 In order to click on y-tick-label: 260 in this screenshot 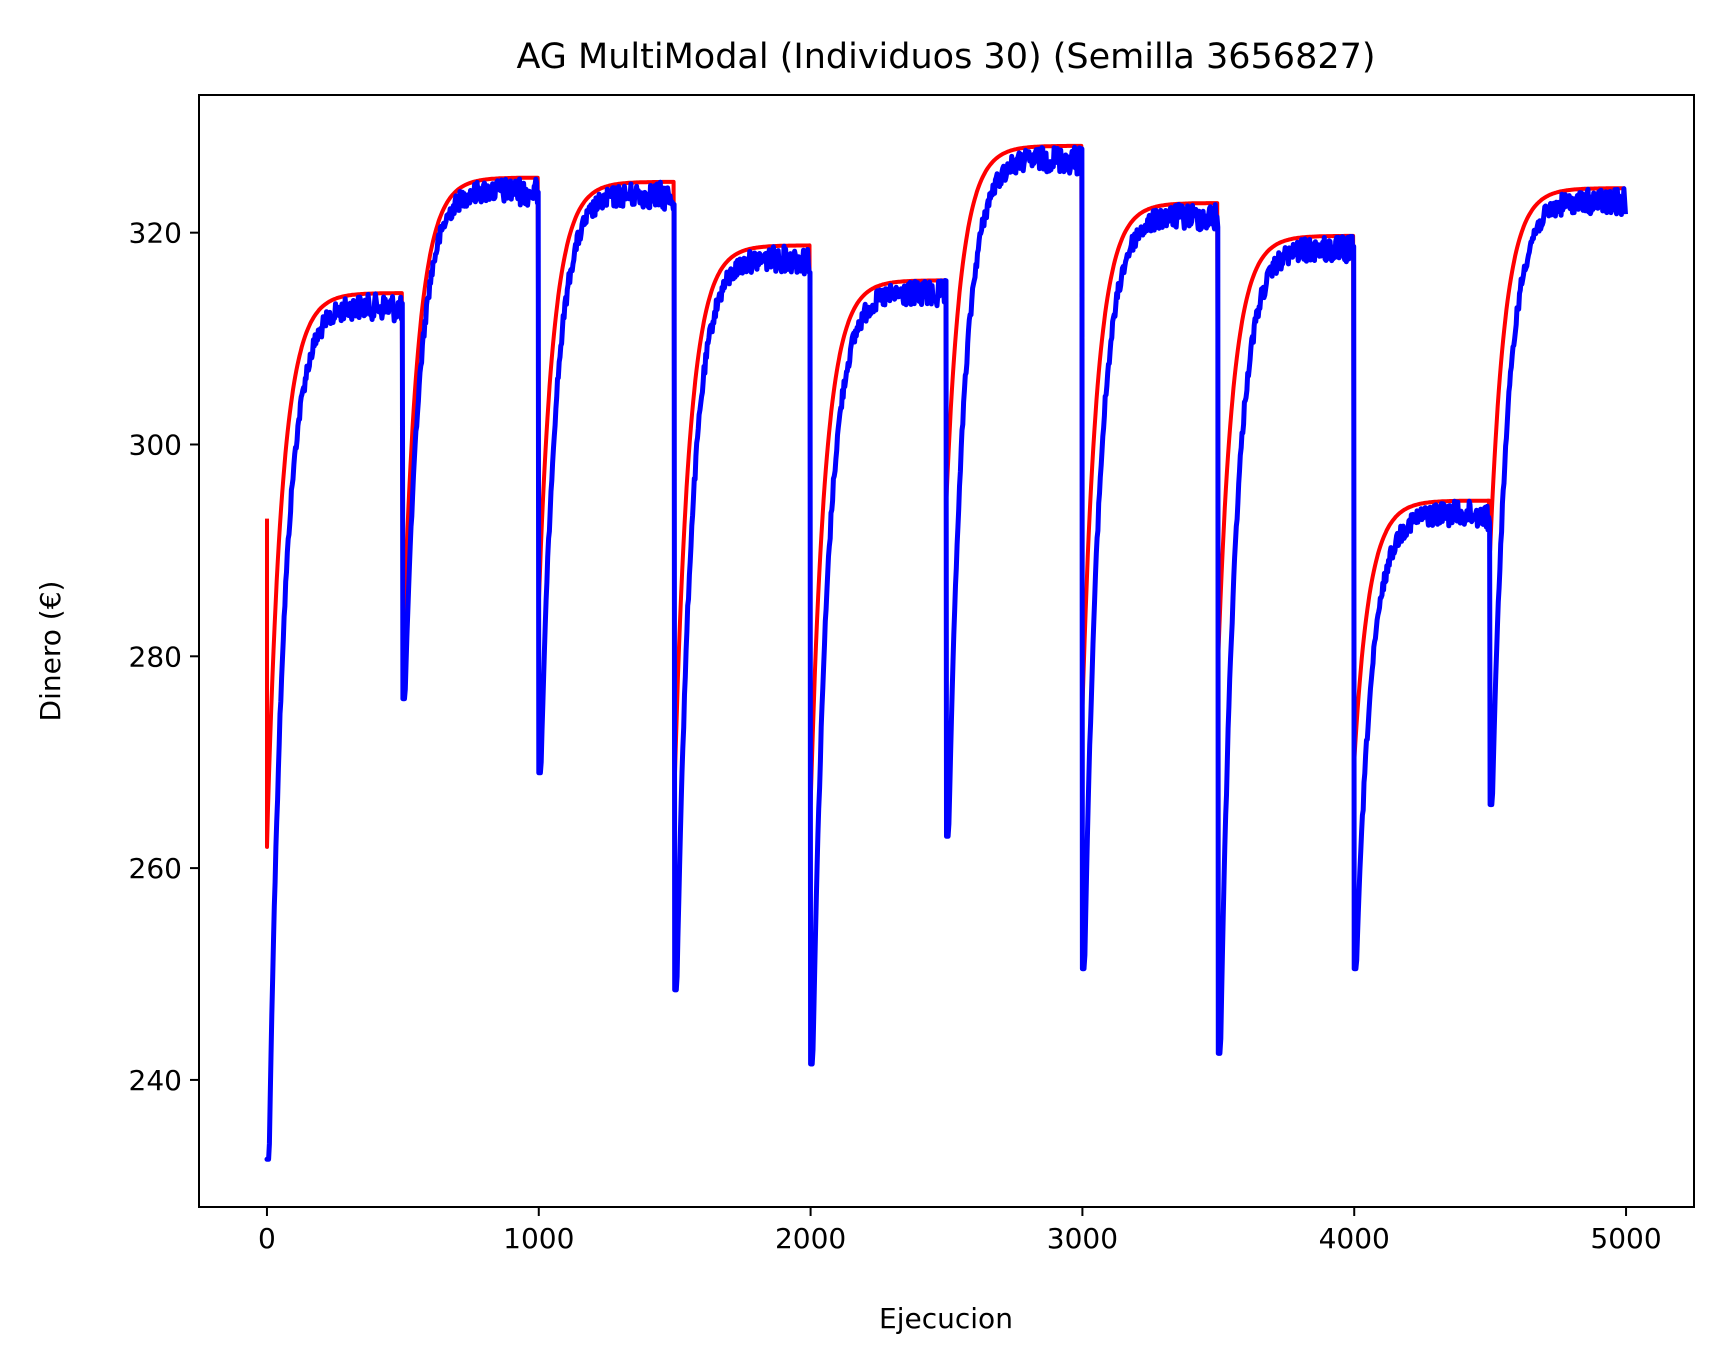, I will do `click(155, 868)`.